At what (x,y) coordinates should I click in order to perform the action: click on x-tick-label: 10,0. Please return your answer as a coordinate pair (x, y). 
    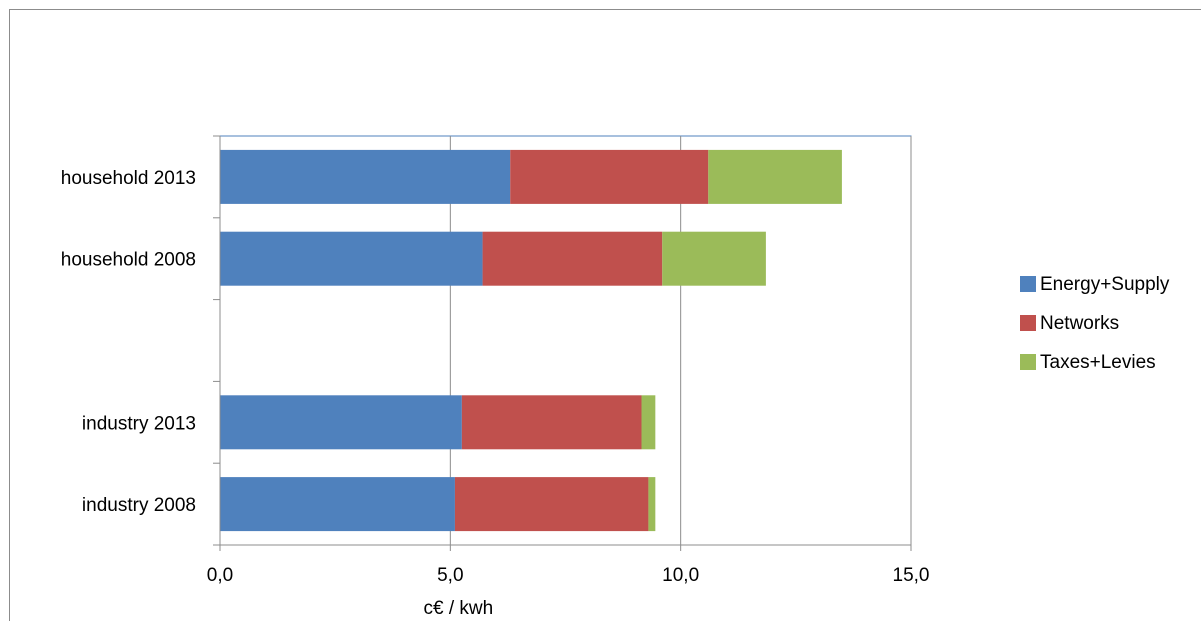
    Looking at the image, I should click on (680, 575).